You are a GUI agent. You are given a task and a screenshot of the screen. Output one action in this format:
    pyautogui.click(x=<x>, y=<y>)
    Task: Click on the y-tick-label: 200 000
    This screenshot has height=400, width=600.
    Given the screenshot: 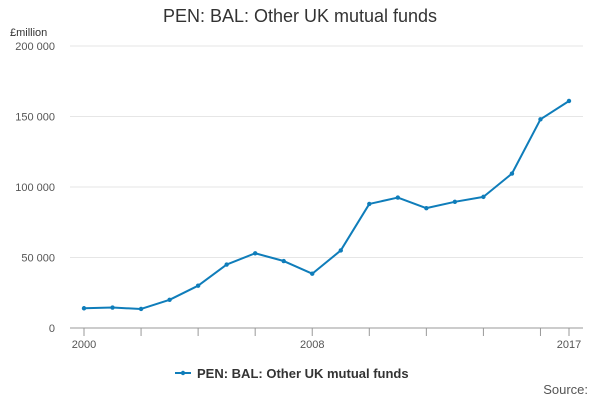 What is the action you would take?
    pyautogui.click(x=35, y=47)
    